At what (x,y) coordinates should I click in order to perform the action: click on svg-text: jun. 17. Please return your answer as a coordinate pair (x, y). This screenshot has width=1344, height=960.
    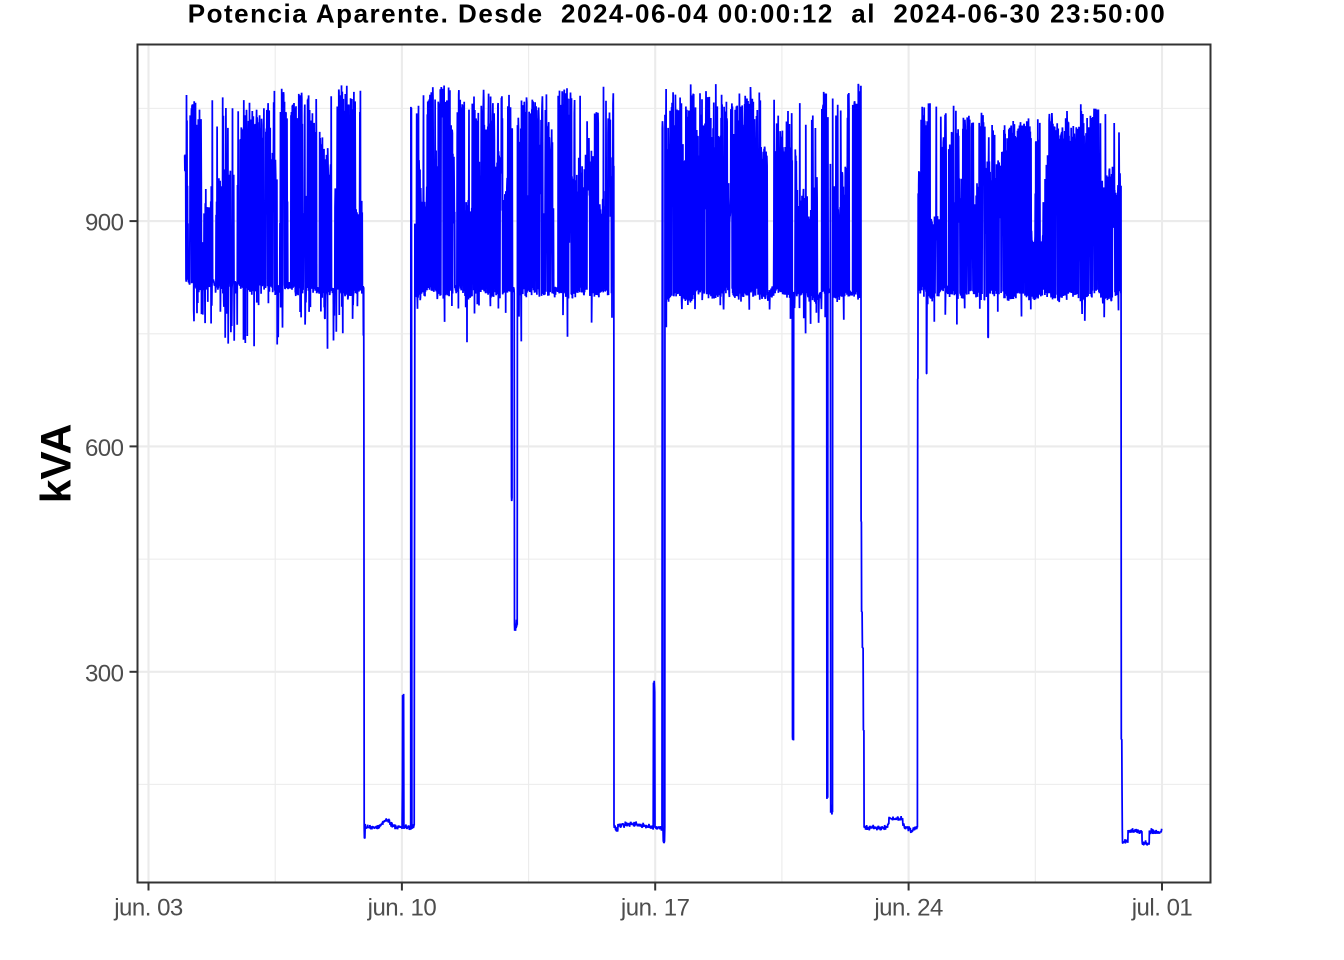
    Looking at the image, I should click on (655, 908).